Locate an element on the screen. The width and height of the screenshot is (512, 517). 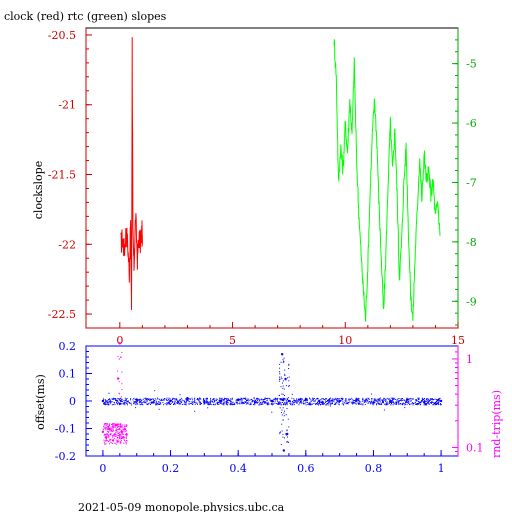
slope-x-tick-label: 15 is located at coordinates (458, 340).